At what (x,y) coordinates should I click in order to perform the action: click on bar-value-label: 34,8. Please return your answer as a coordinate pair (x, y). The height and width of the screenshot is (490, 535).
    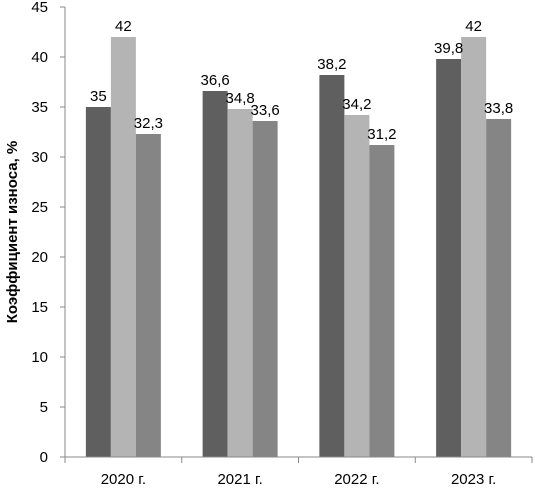
    Looking at the image, I should click on (240, 98).